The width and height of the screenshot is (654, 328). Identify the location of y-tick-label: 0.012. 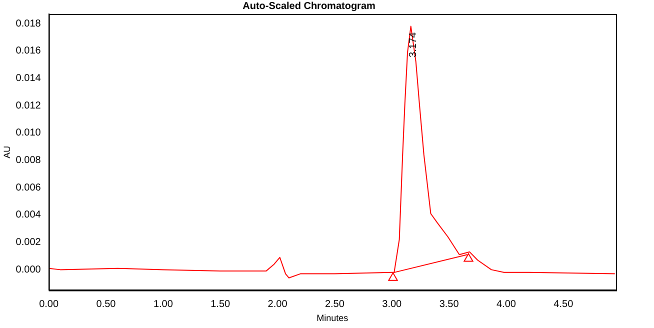
(29, 106).